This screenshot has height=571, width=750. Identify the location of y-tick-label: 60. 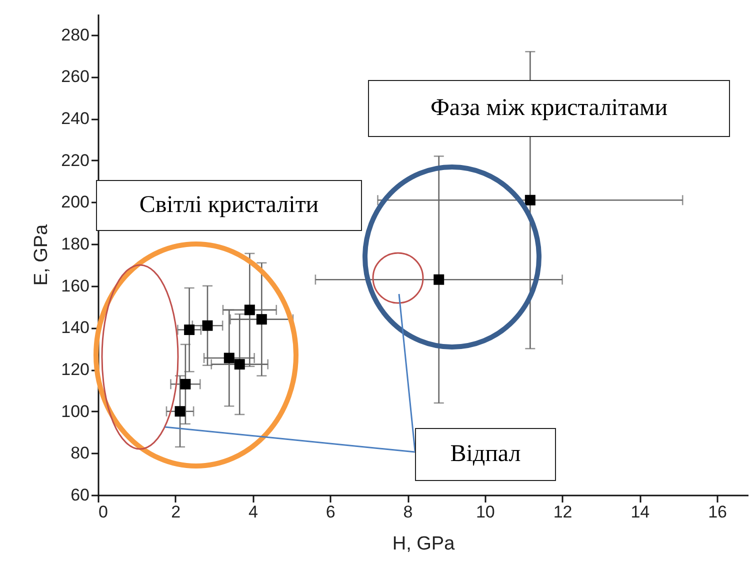
(80, 495).